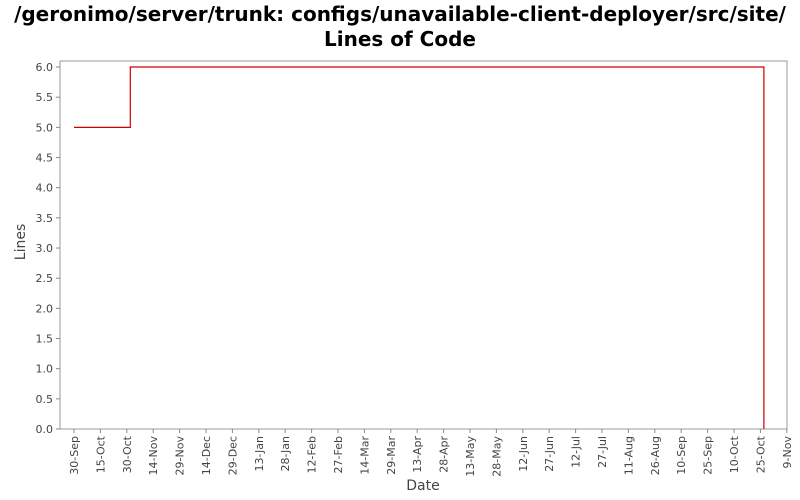  I want to click on x-tick-label: 29-Mar, so click(391, 455).